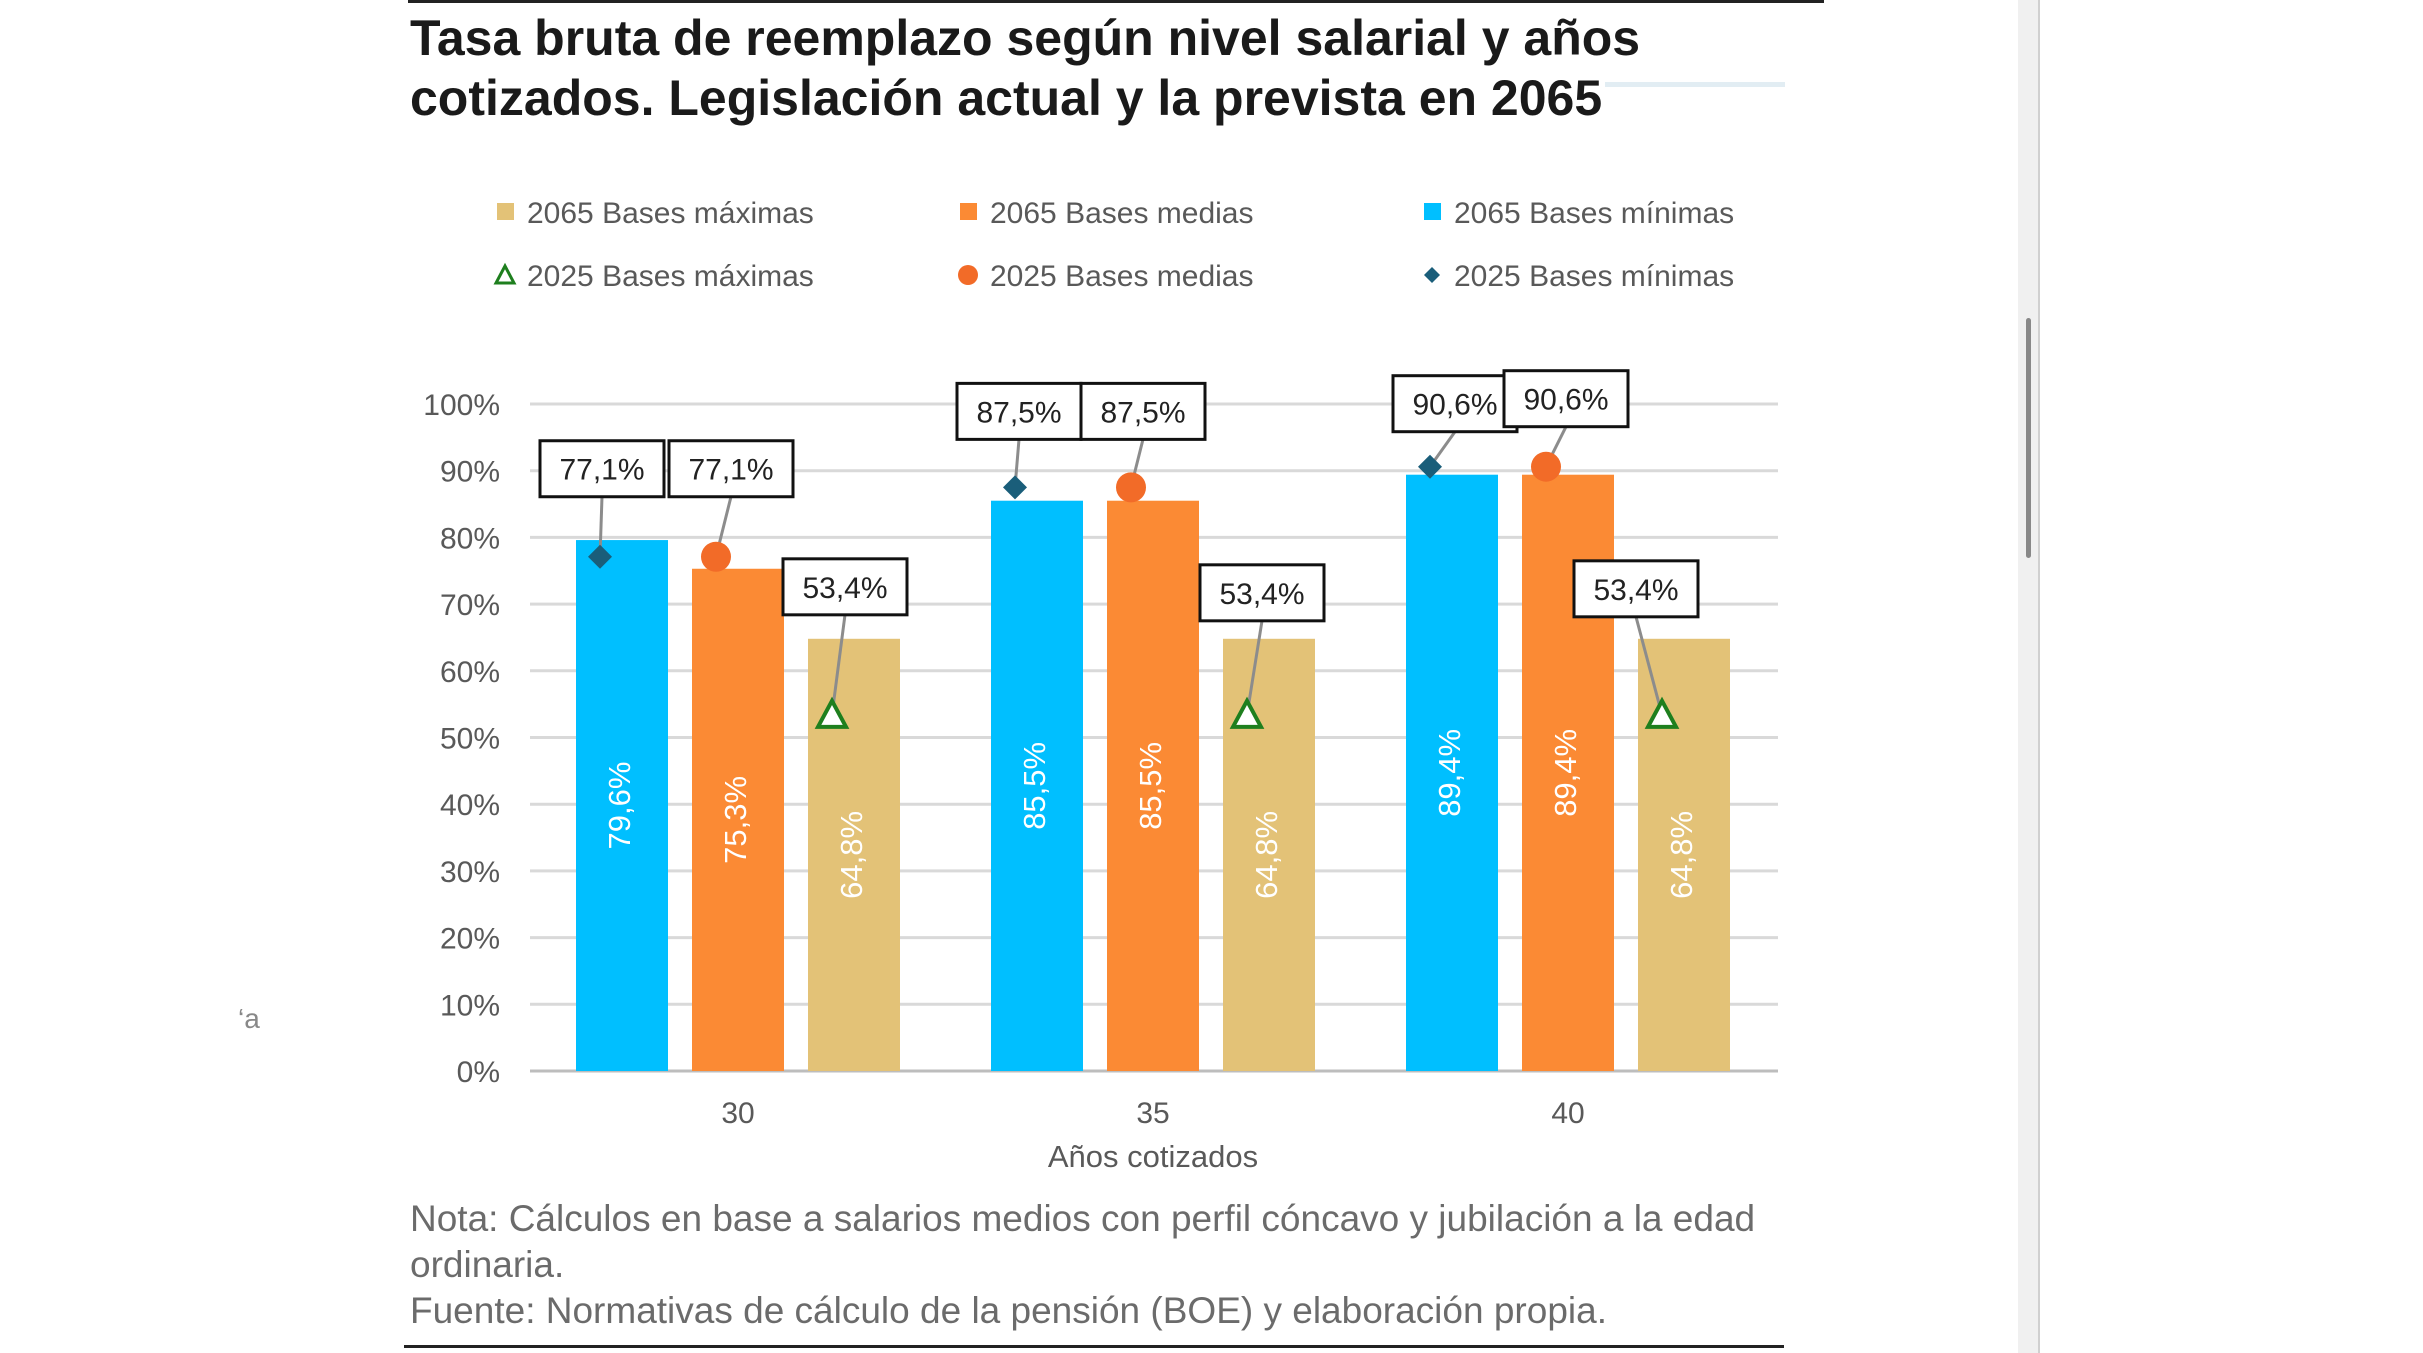  Describe the element at coordinates (2039, 676) in the screenshot. I see `scrollbar-edge` at that location.